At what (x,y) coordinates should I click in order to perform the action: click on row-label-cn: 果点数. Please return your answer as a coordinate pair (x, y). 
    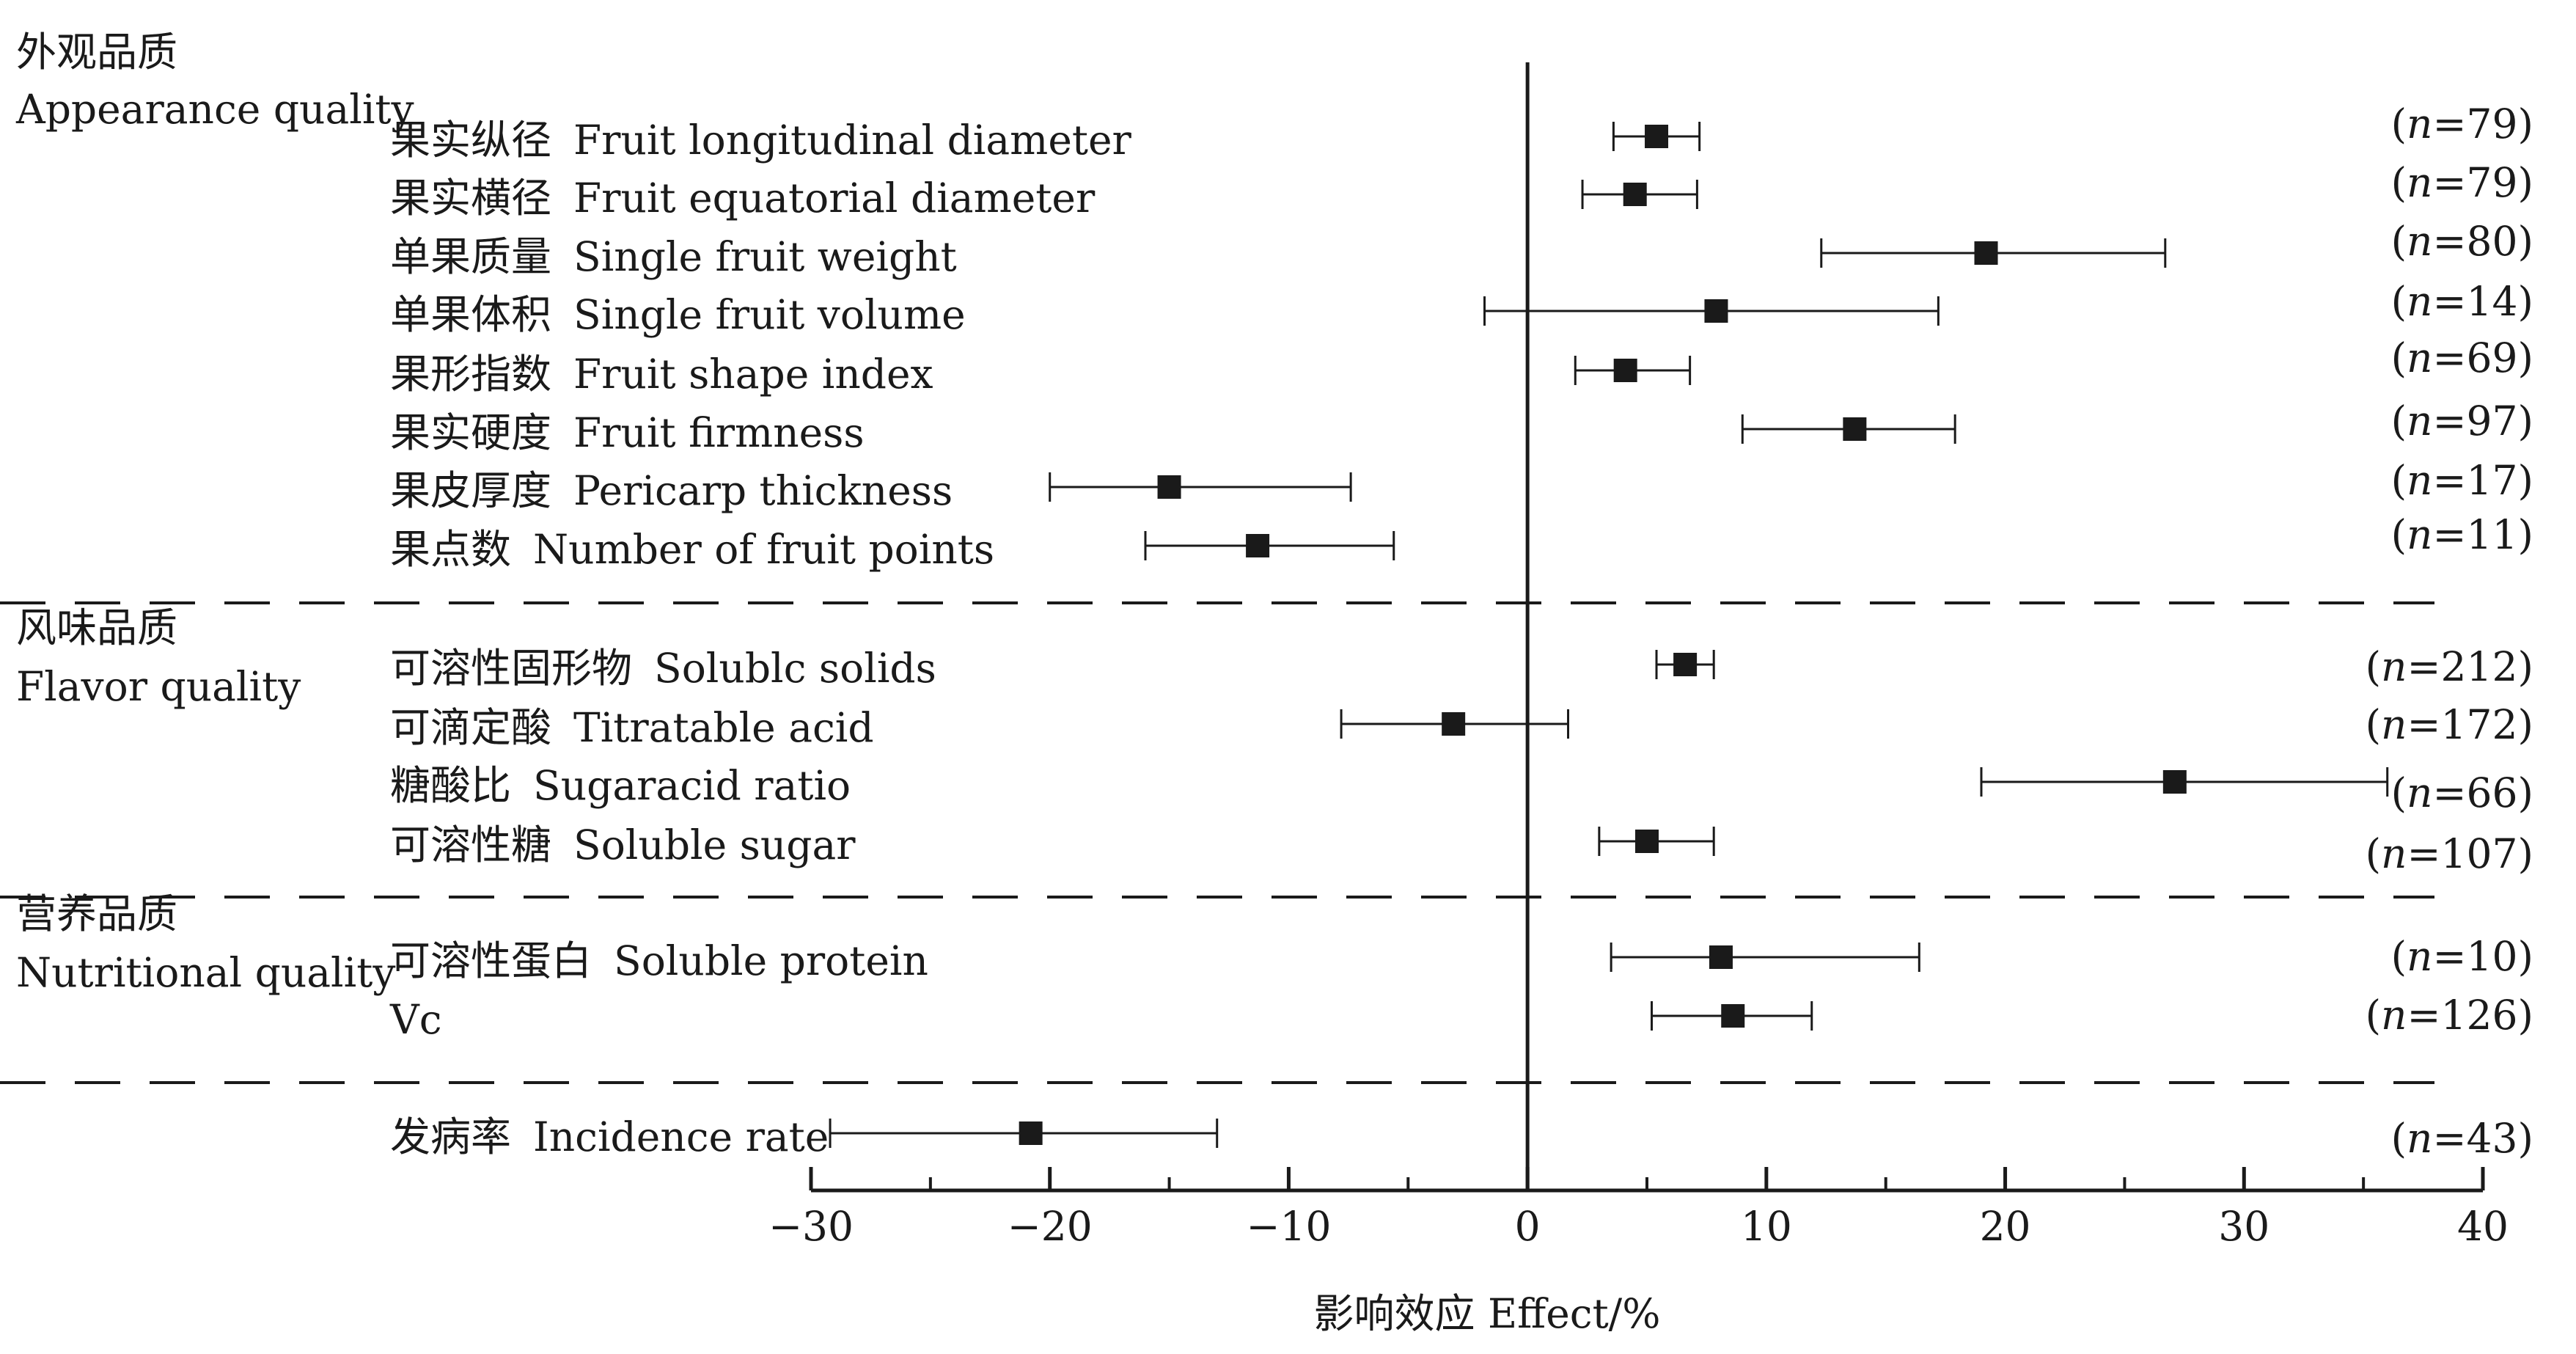
    Looking at the image, I should click on (451, 549).